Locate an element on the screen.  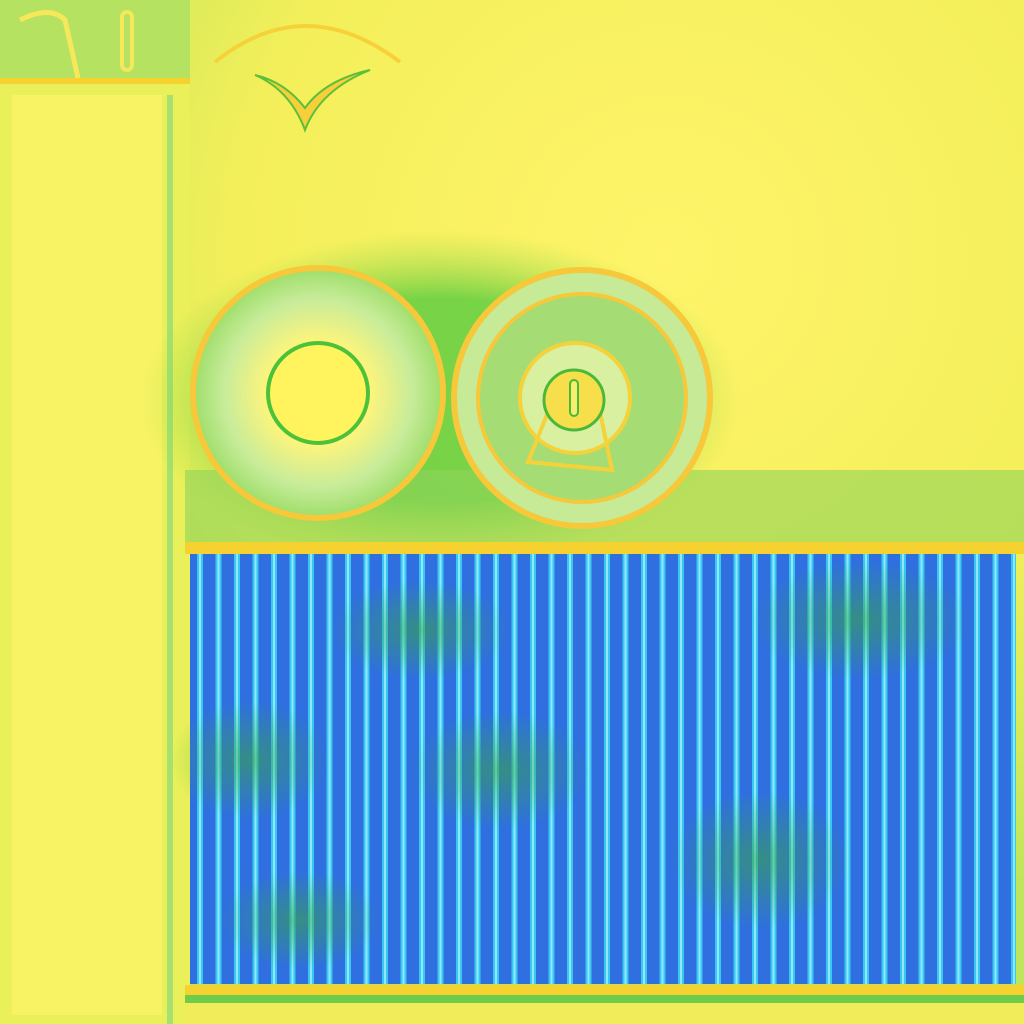
bracket-shape is located at coordinates (49, 44).